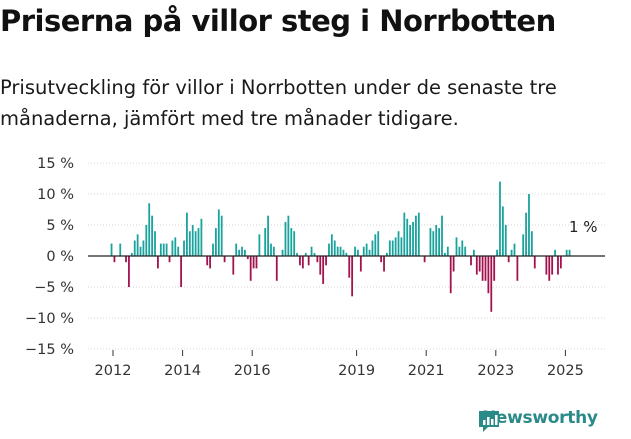  Describe the element at coordinates (489, 421) in the screenshot. I see `logo-icon` at that location.